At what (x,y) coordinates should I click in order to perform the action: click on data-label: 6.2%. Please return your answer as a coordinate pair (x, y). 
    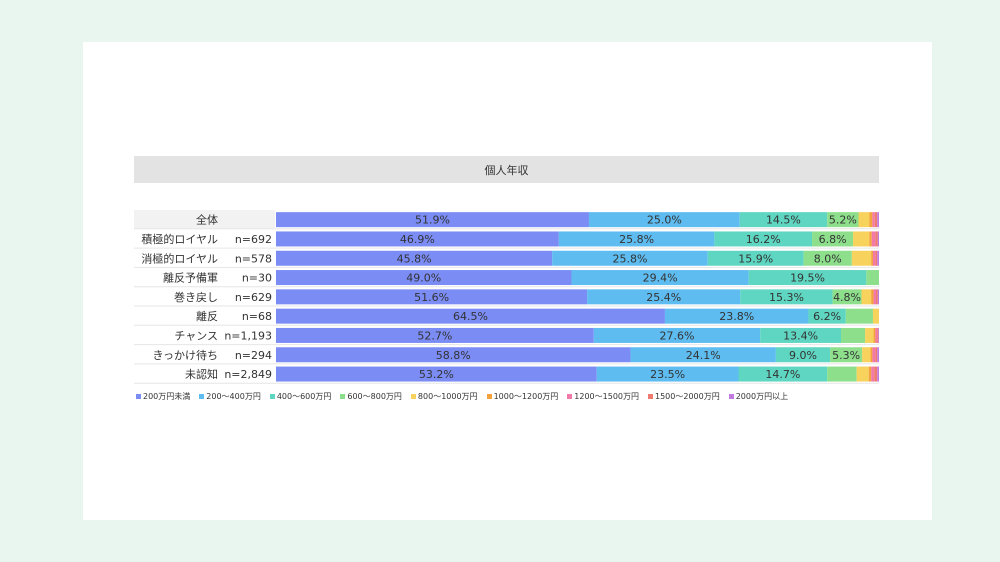
    Looking at the image, I should click on (827, 316).